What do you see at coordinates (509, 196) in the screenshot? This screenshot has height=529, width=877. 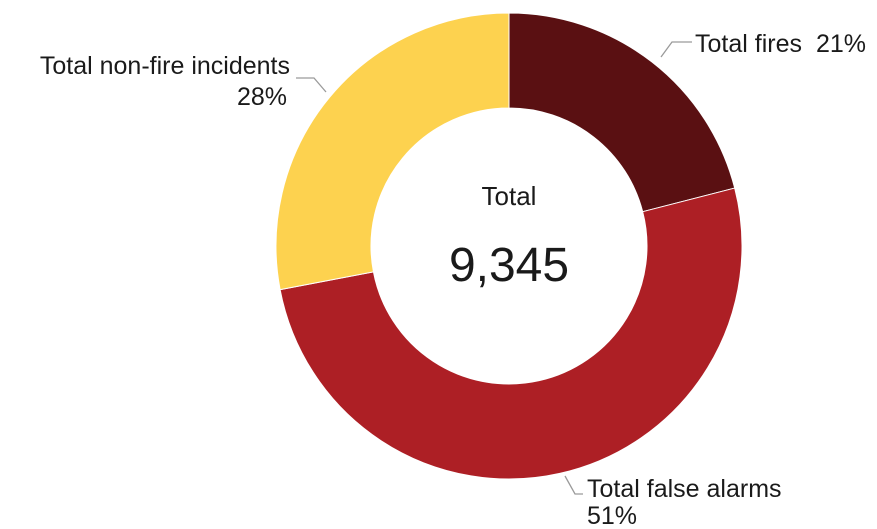 I see `center-label: Total` at bounding box center [509, 196].